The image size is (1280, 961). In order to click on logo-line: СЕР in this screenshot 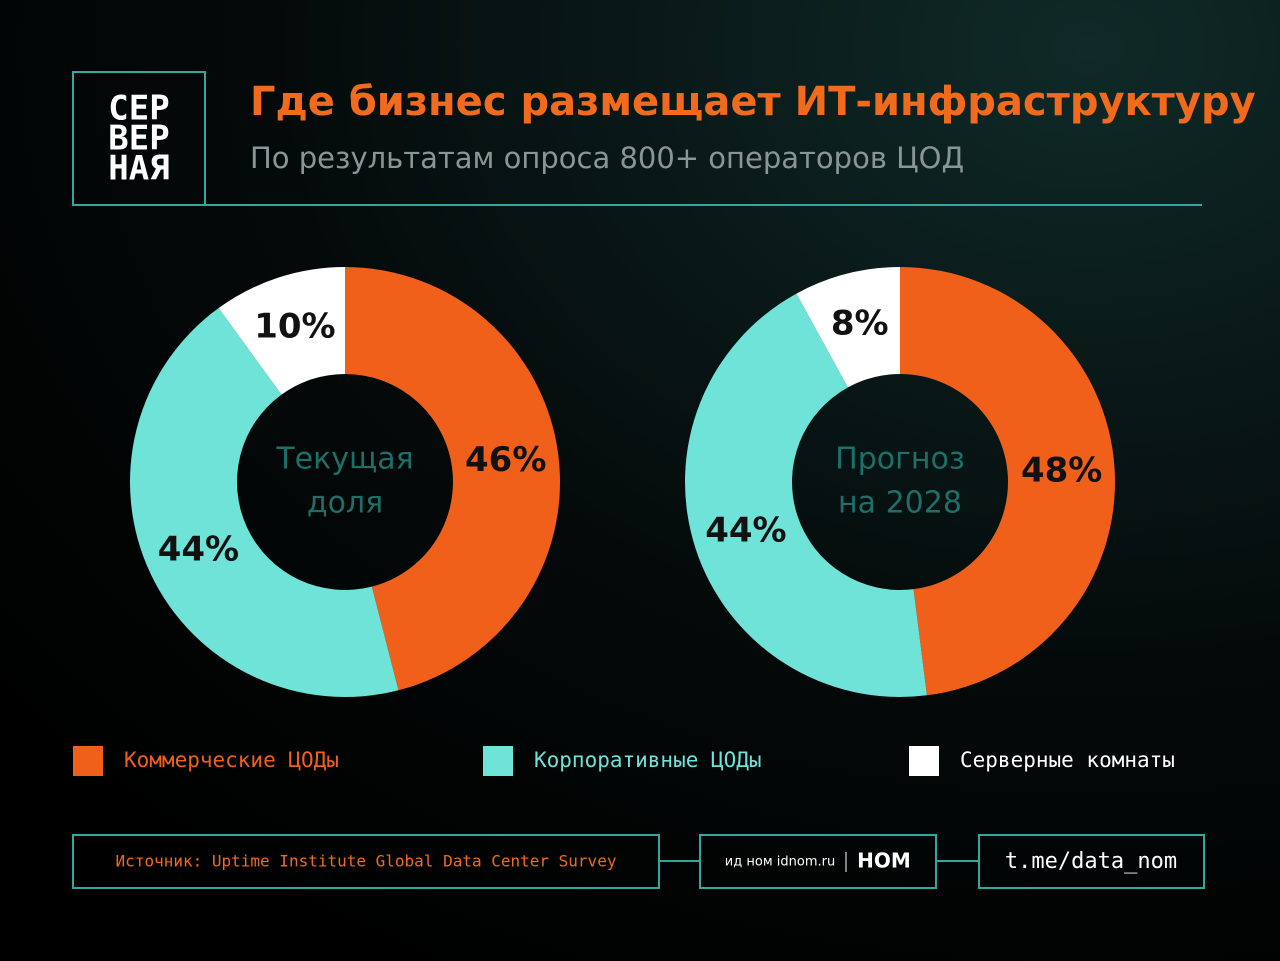, I will do `click(138, 109)`.